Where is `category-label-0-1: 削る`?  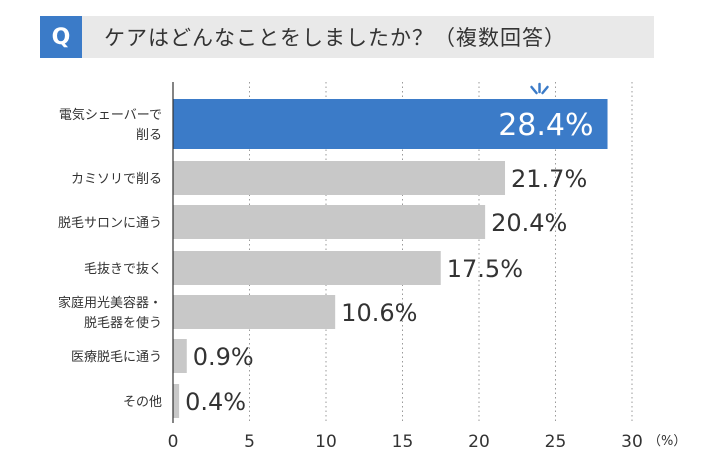 category-label-0-1: 削る is located at coordinates (149, 135).